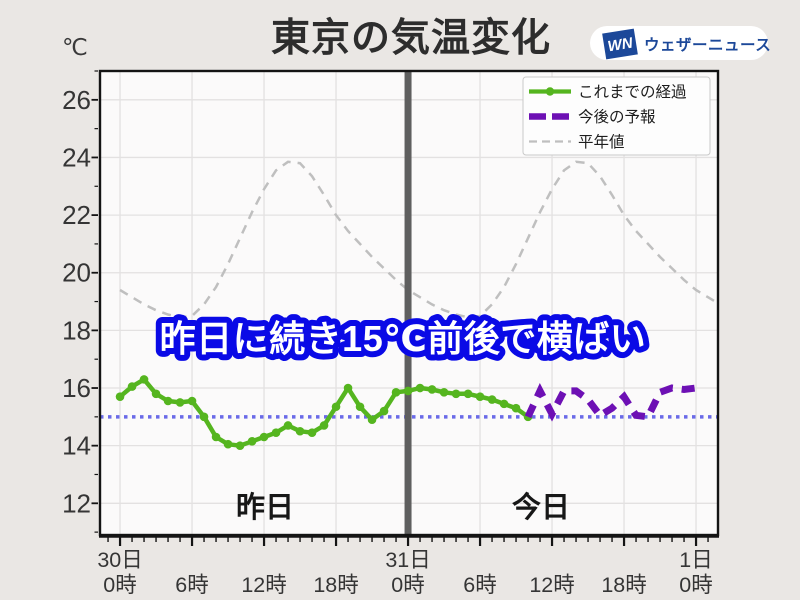 This screenshot has height=600, width=800. Describe the element at coordinates (324, 412) in the screenshot. I see `past-series-markers` at that location.